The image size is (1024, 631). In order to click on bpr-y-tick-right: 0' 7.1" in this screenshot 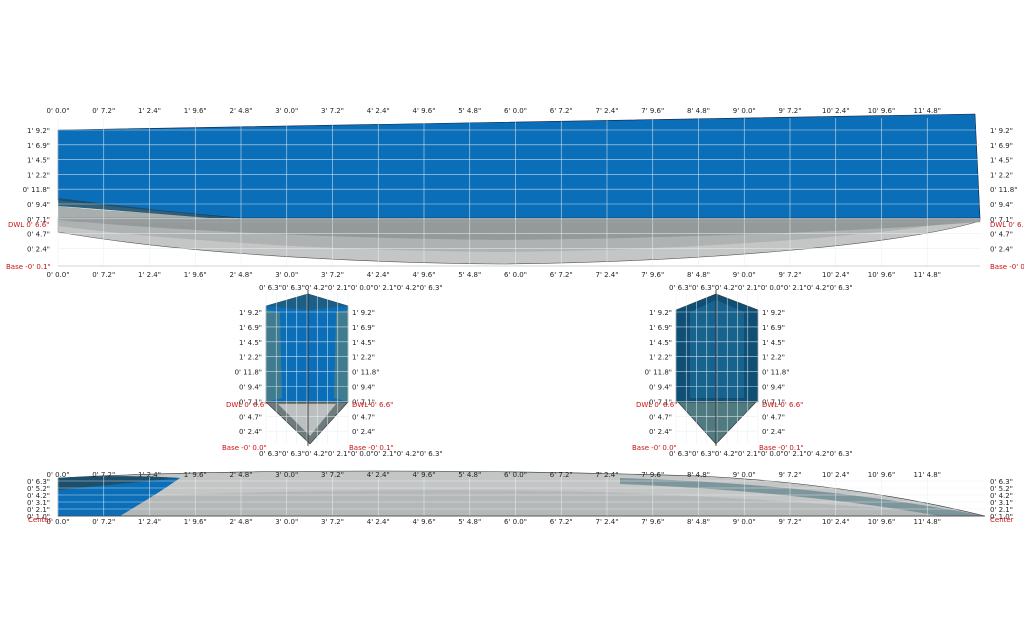, I will do `click(773, 402)`.